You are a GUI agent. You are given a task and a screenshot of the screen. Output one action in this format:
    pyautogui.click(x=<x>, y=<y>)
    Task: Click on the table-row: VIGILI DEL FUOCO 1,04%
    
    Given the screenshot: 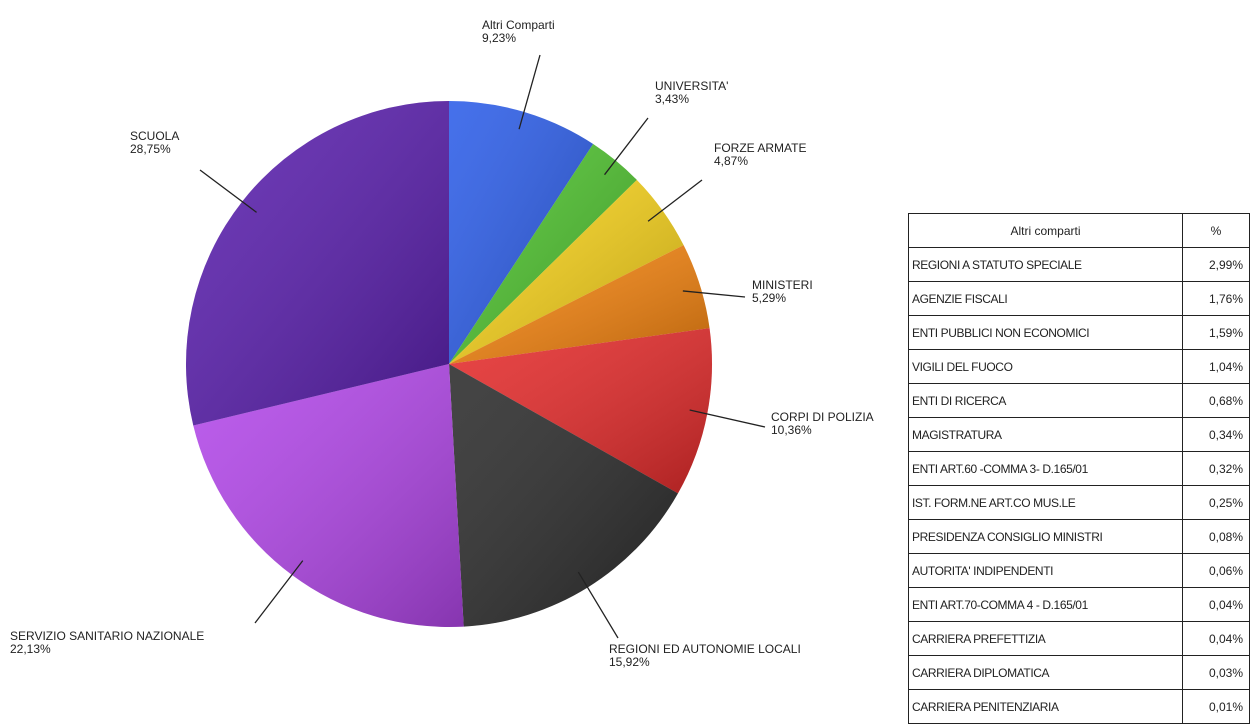 What is the action you would take?
    pyautogui.click(x=1079, y=366)
    